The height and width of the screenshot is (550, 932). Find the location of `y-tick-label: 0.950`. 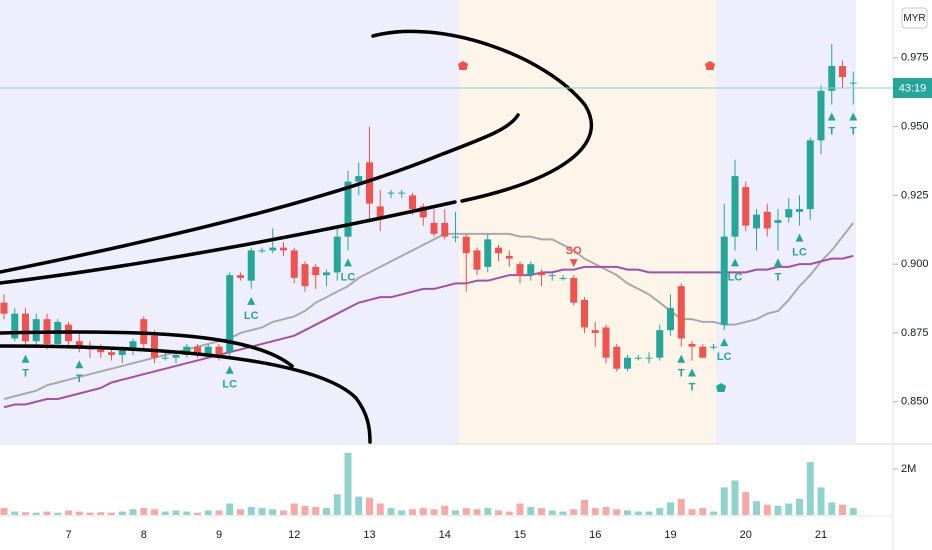

y-tick-label: 0.950 is located at coordinates (915, 126).